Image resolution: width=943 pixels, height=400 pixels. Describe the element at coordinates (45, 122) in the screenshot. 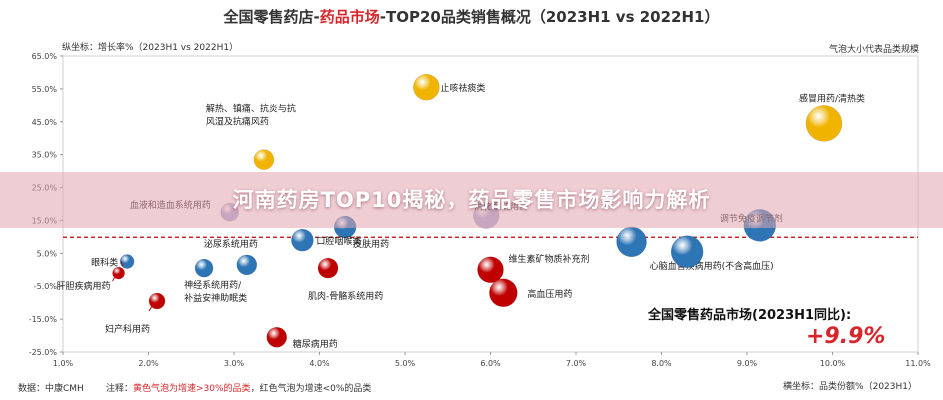

I see `y-tick-label: 45.0%` at that location.